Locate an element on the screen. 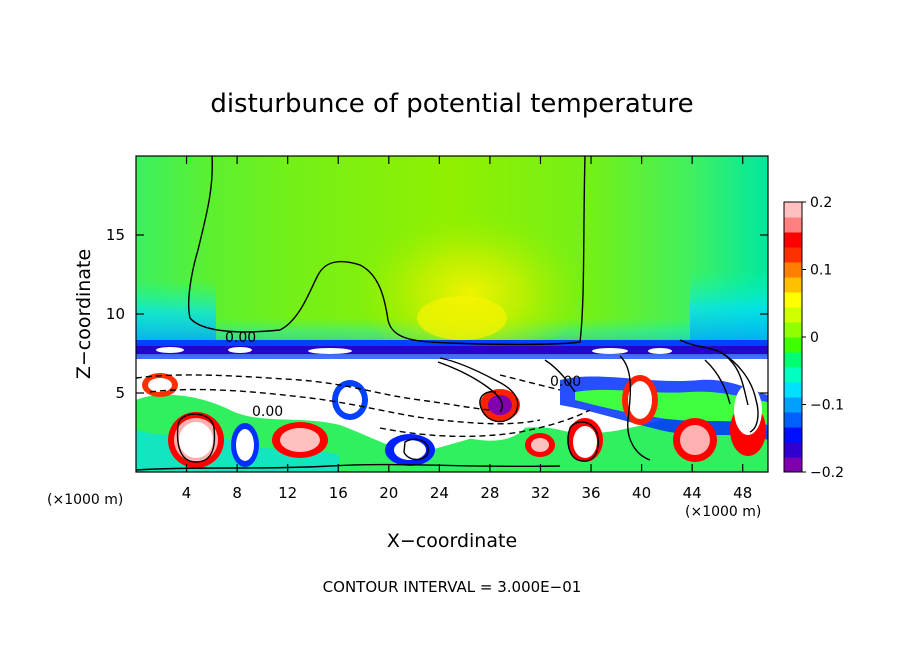 The height and width of the screenshot is (654, 904). y-tick-label: 15 is located at coordinates (115, 235).